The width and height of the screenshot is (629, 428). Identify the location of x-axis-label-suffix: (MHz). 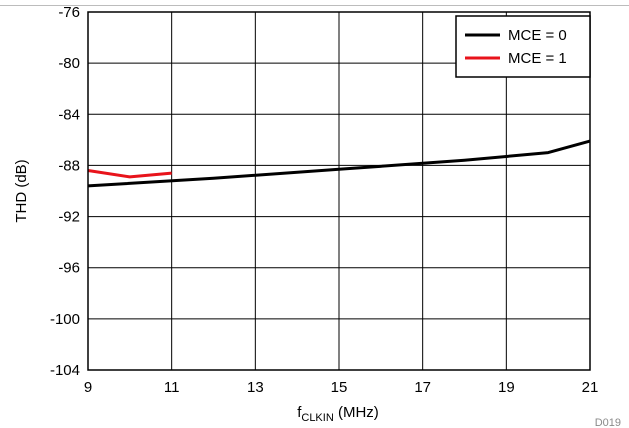
(356, 412).